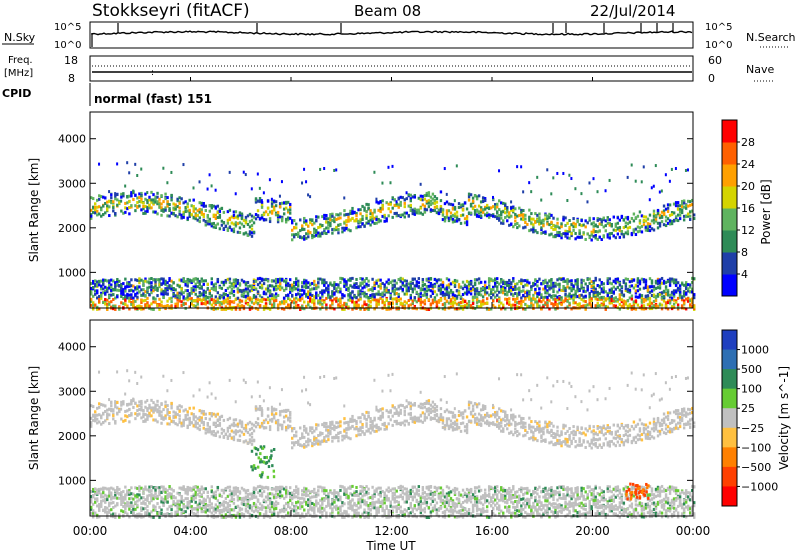 This screenshot has height=558, width=800. Describe the element at coordinates (67, 45) in the screenshot. I see `nsky-tick-bottom: 10^0` at that location.